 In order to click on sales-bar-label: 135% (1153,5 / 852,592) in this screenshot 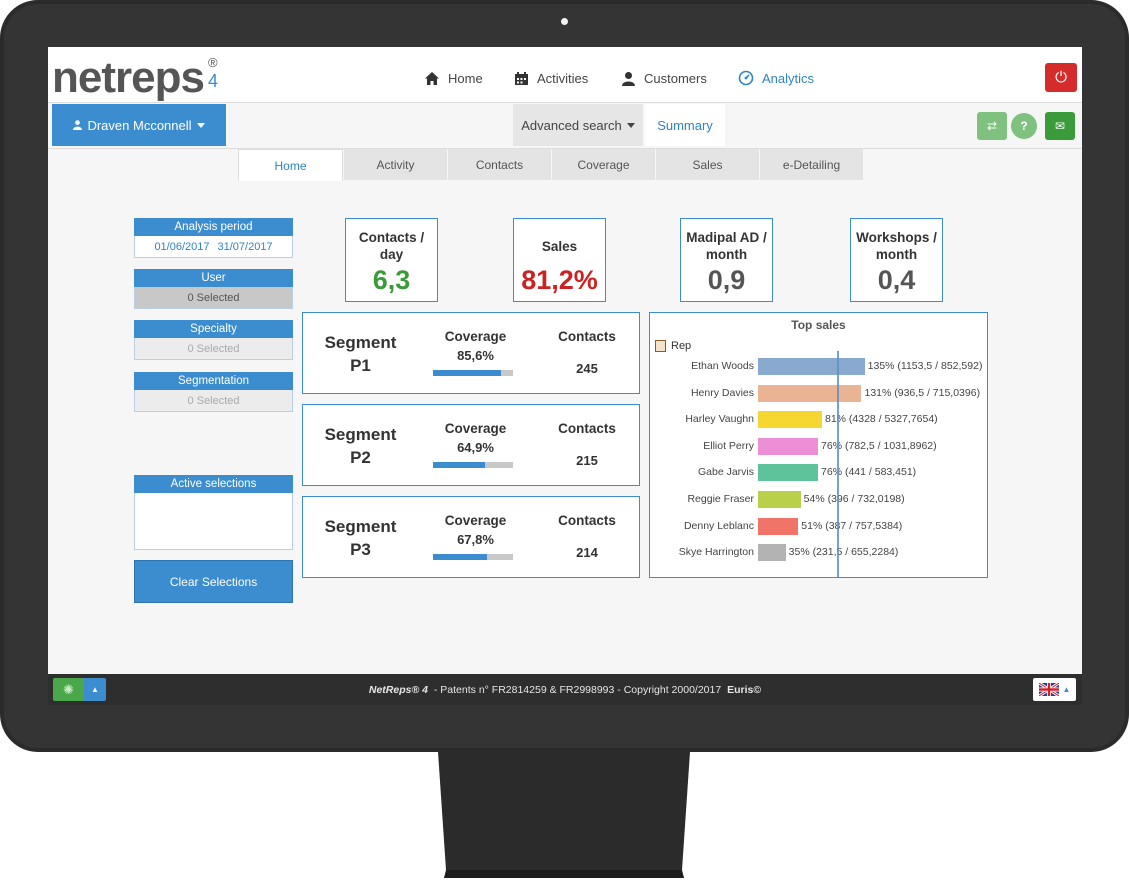, I will do `click(925, 366)`.